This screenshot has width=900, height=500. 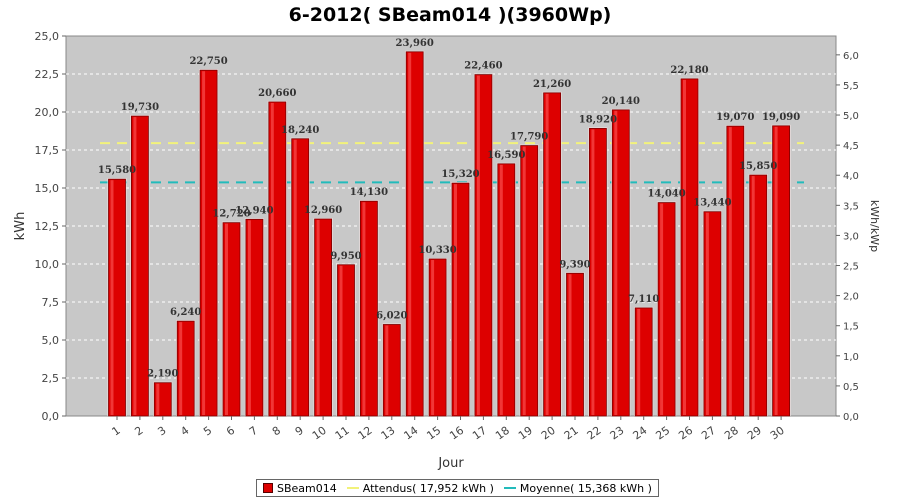 I want to click on x-tick-label: 27, so click(x=708, y=433).